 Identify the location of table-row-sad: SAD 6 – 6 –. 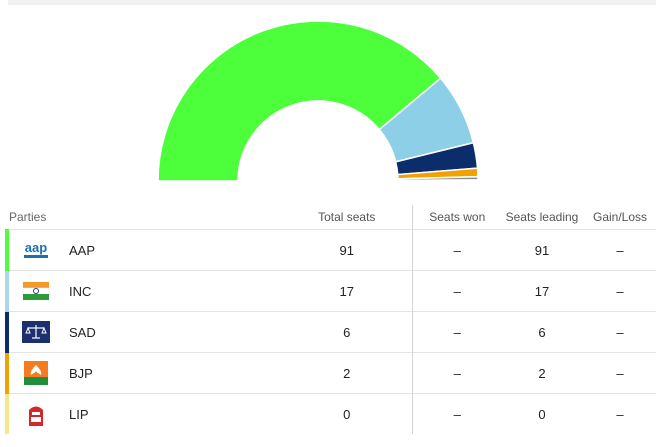
(330, 332).